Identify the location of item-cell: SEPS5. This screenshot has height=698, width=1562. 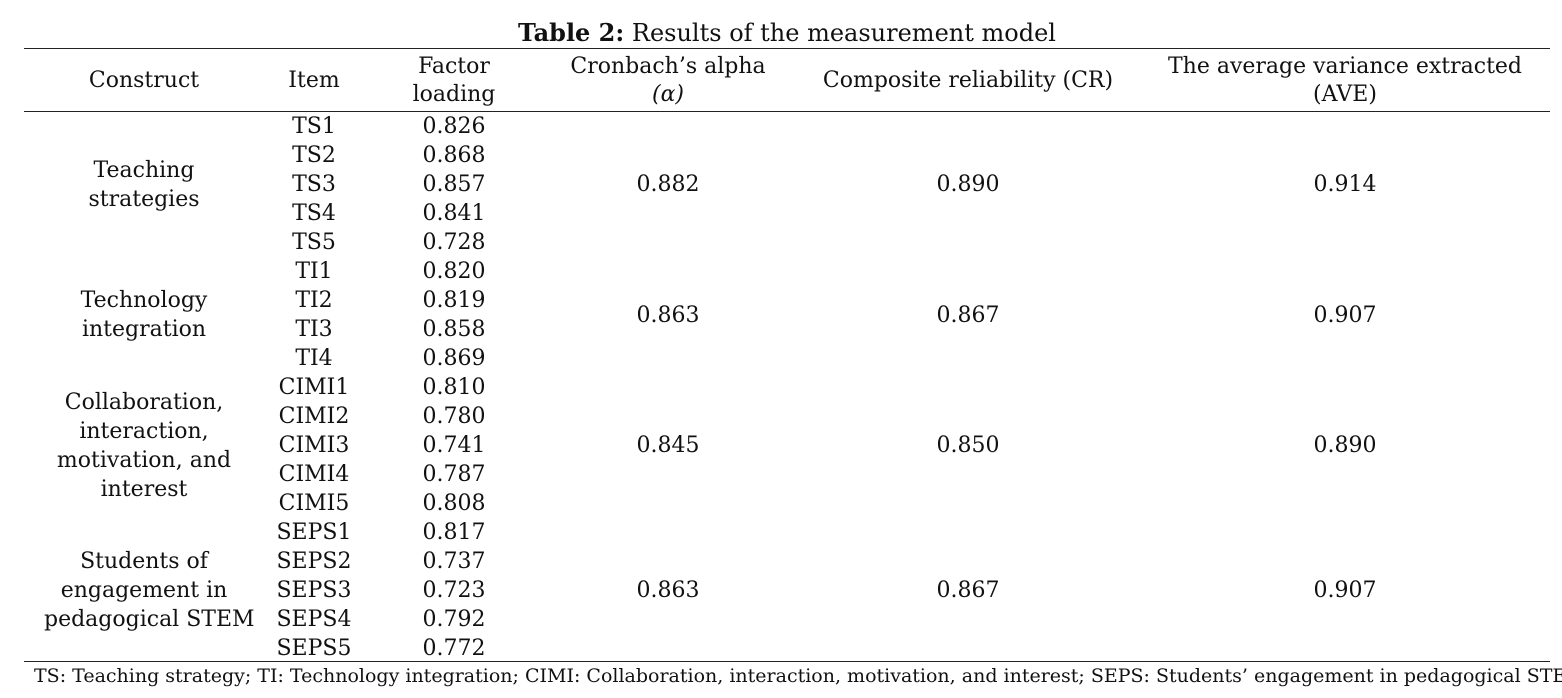
(314, 648).